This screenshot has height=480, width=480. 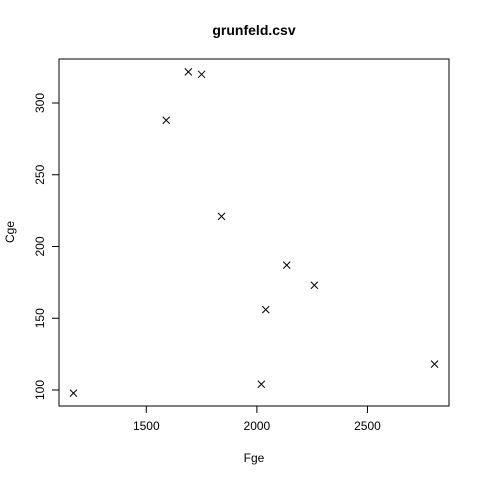 I want to click on y-tick-label: 200, so click(x=40, y=246).